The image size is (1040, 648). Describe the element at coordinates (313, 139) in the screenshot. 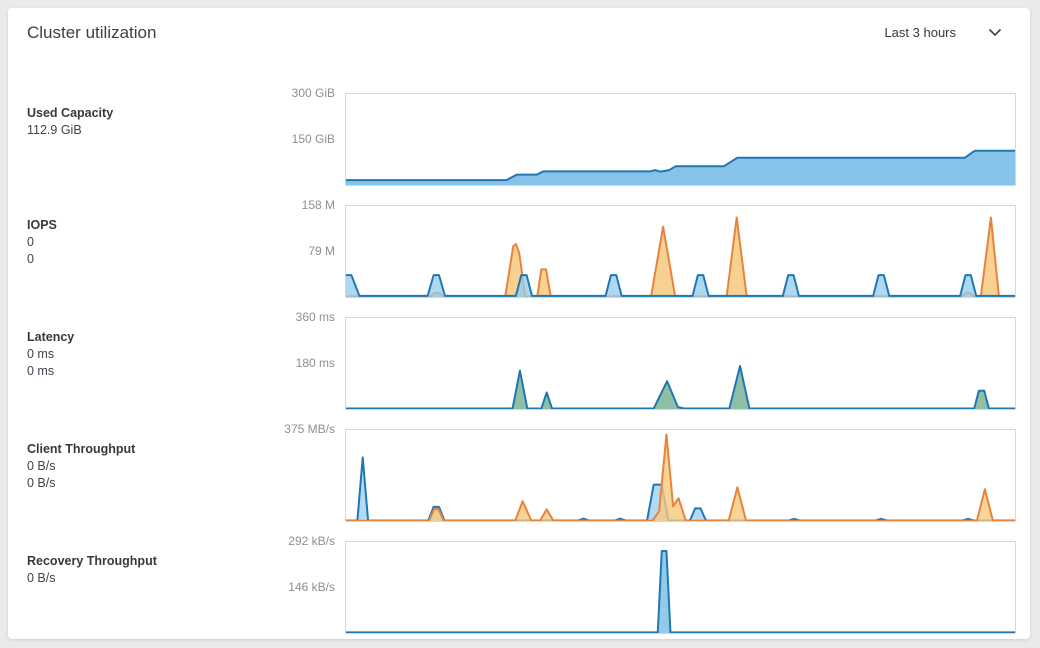

I see `axis-tick-mid: 150 GiB` at that location.